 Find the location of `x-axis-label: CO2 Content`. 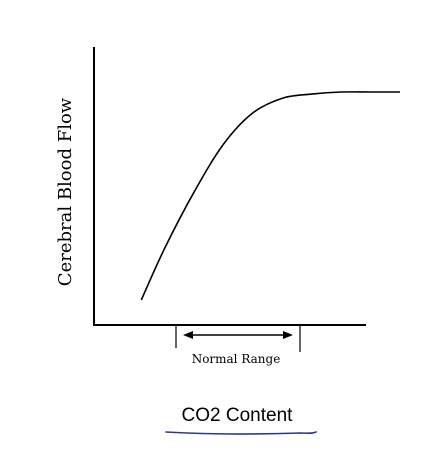

x-axis-label: CO2 Content is located at coordinates (238, 415).